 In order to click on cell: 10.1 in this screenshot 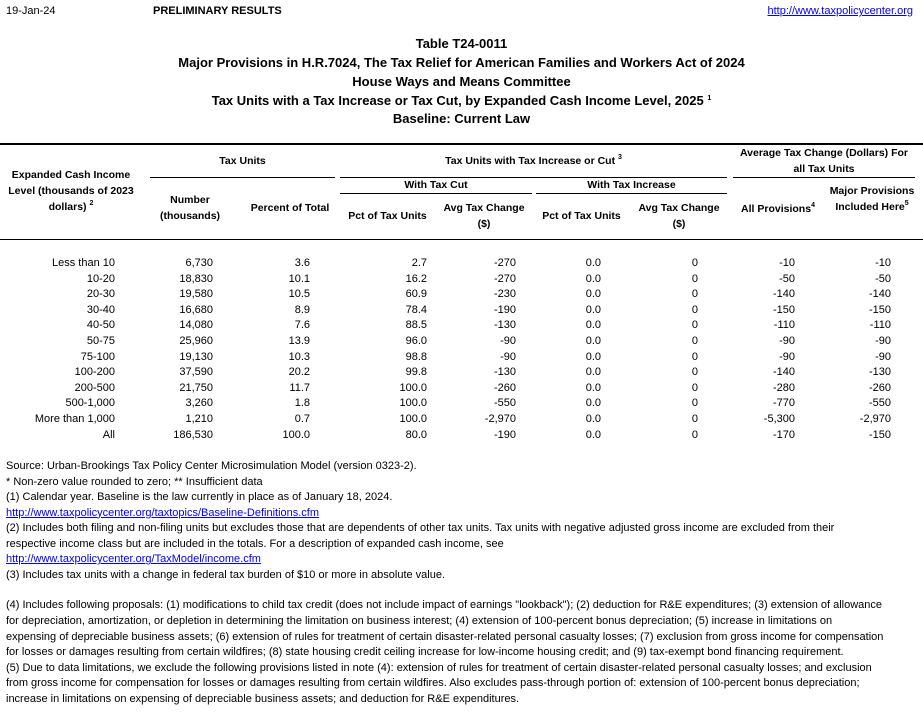, I will do `click(299, 278)`.